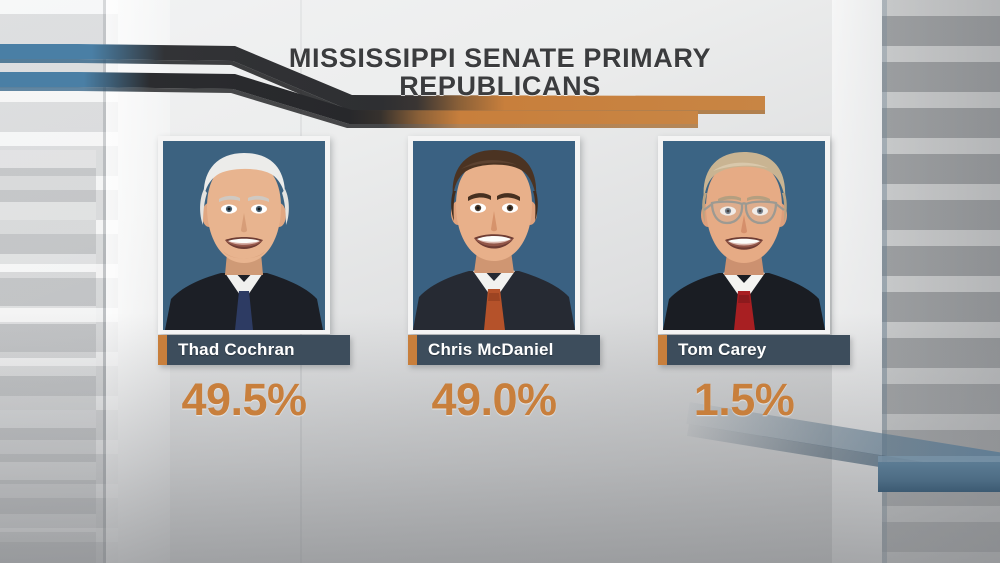 This screenshot has width=1000, height=563. Describe the element at coordinates (236, 349) in the screenshot. I see `candidate-name: Thad Cochran` at that location.